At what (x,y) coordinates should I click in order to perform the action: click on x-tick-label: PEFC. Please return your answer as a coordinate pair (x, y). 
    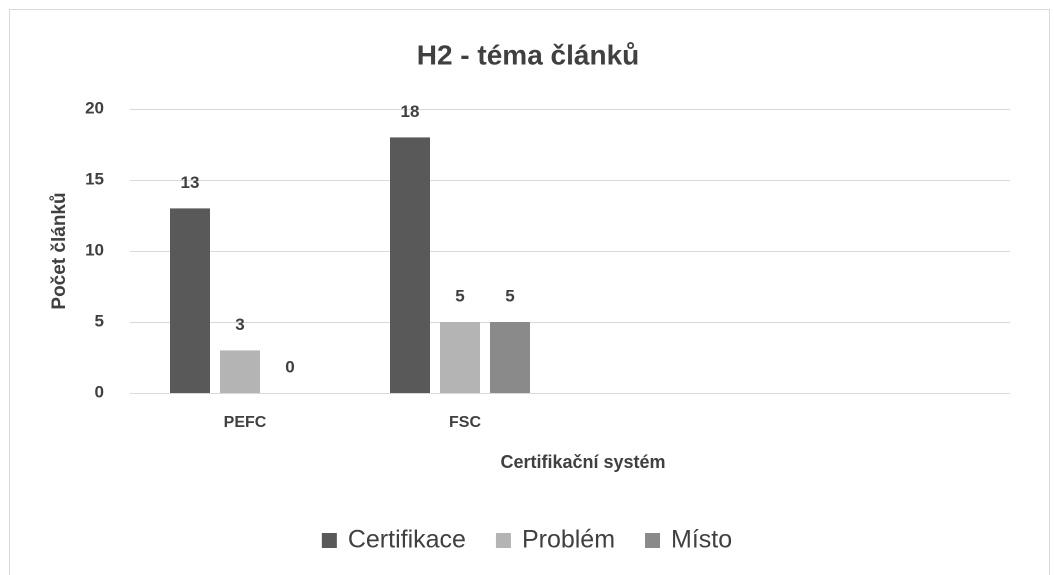
    Looking at the image, I should click on (245, 422).